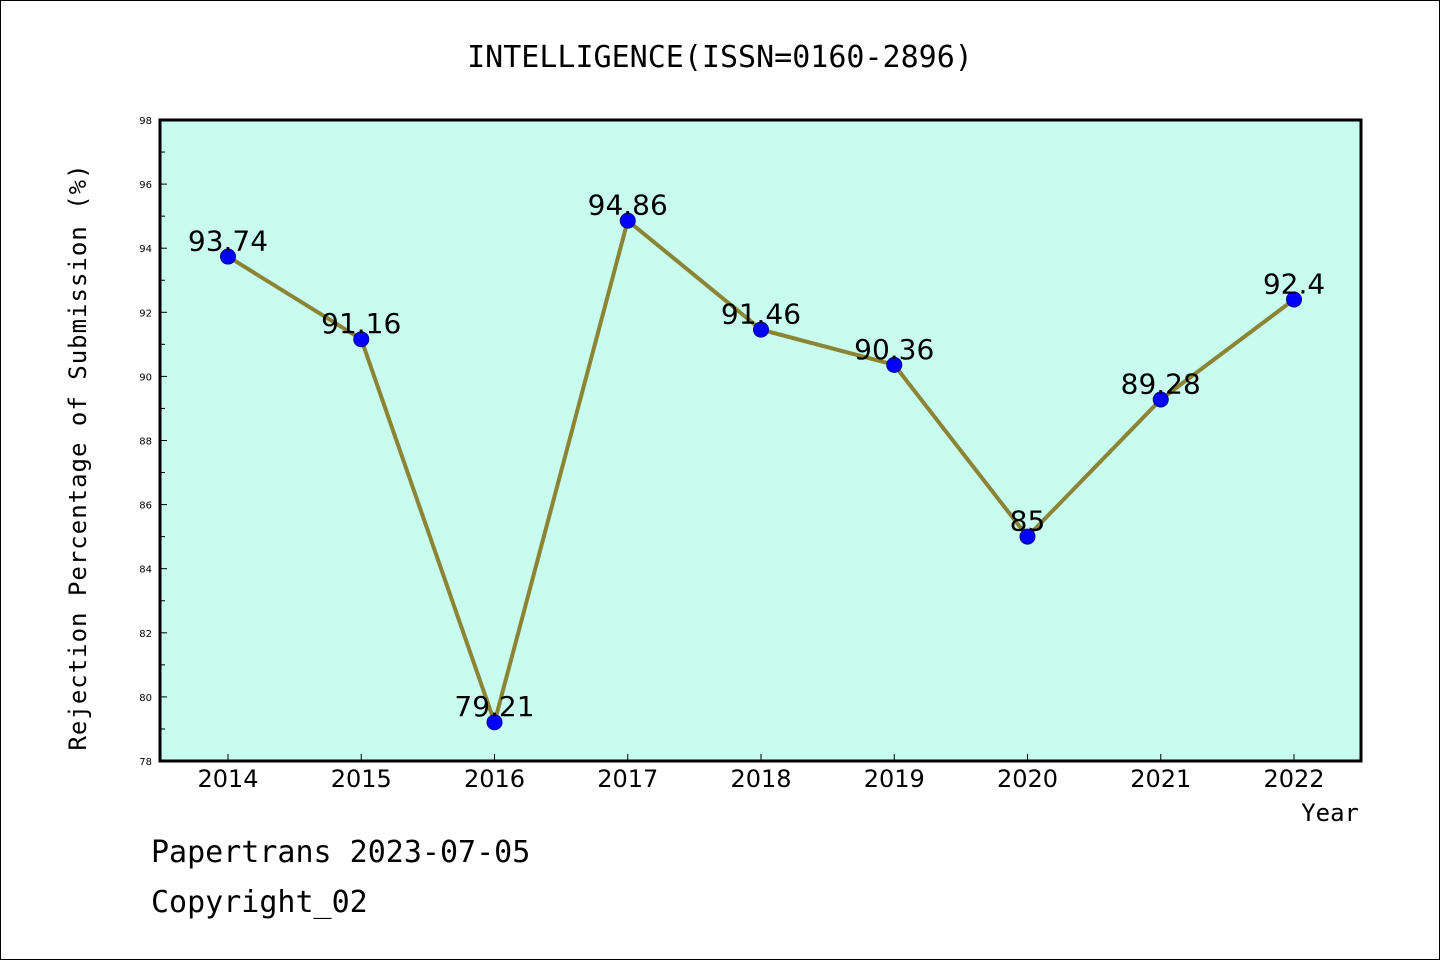 This screenshot has width=1440, height=960. Describe the element at coordinates (145, 762) in the screenshot. I see `y-tick-label: 78` at that location.